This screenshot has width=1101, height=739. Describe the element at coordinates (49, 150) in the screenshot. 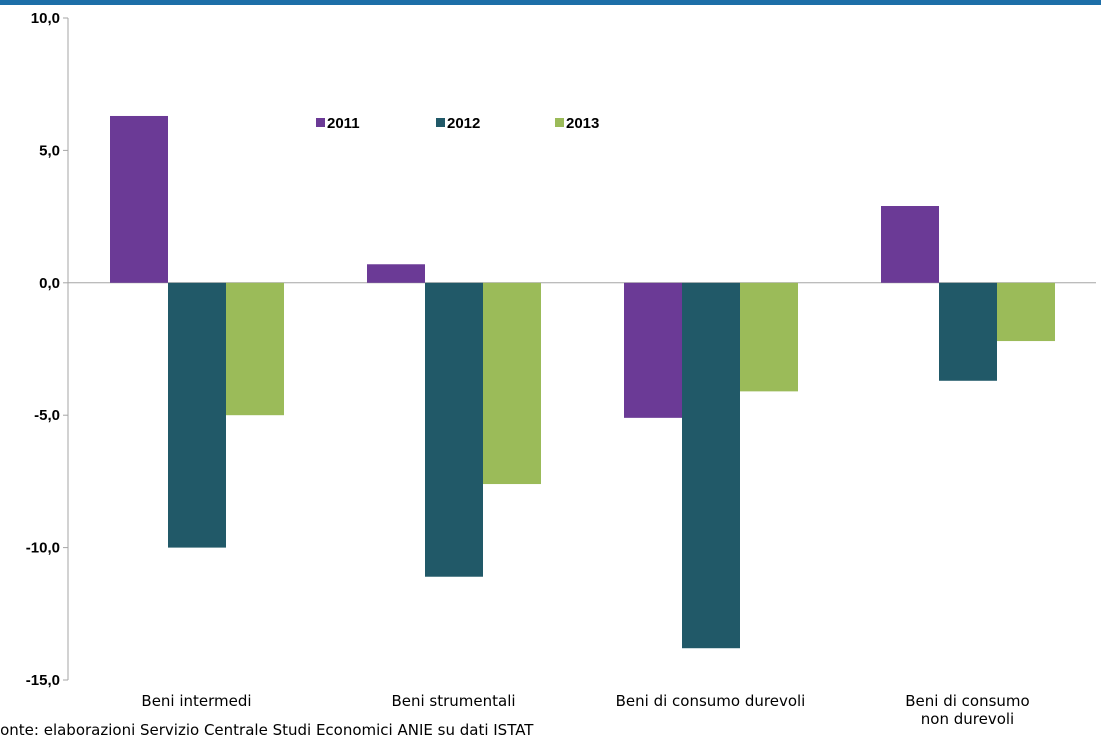

I see `y-tick-label: 5,0` at that location.